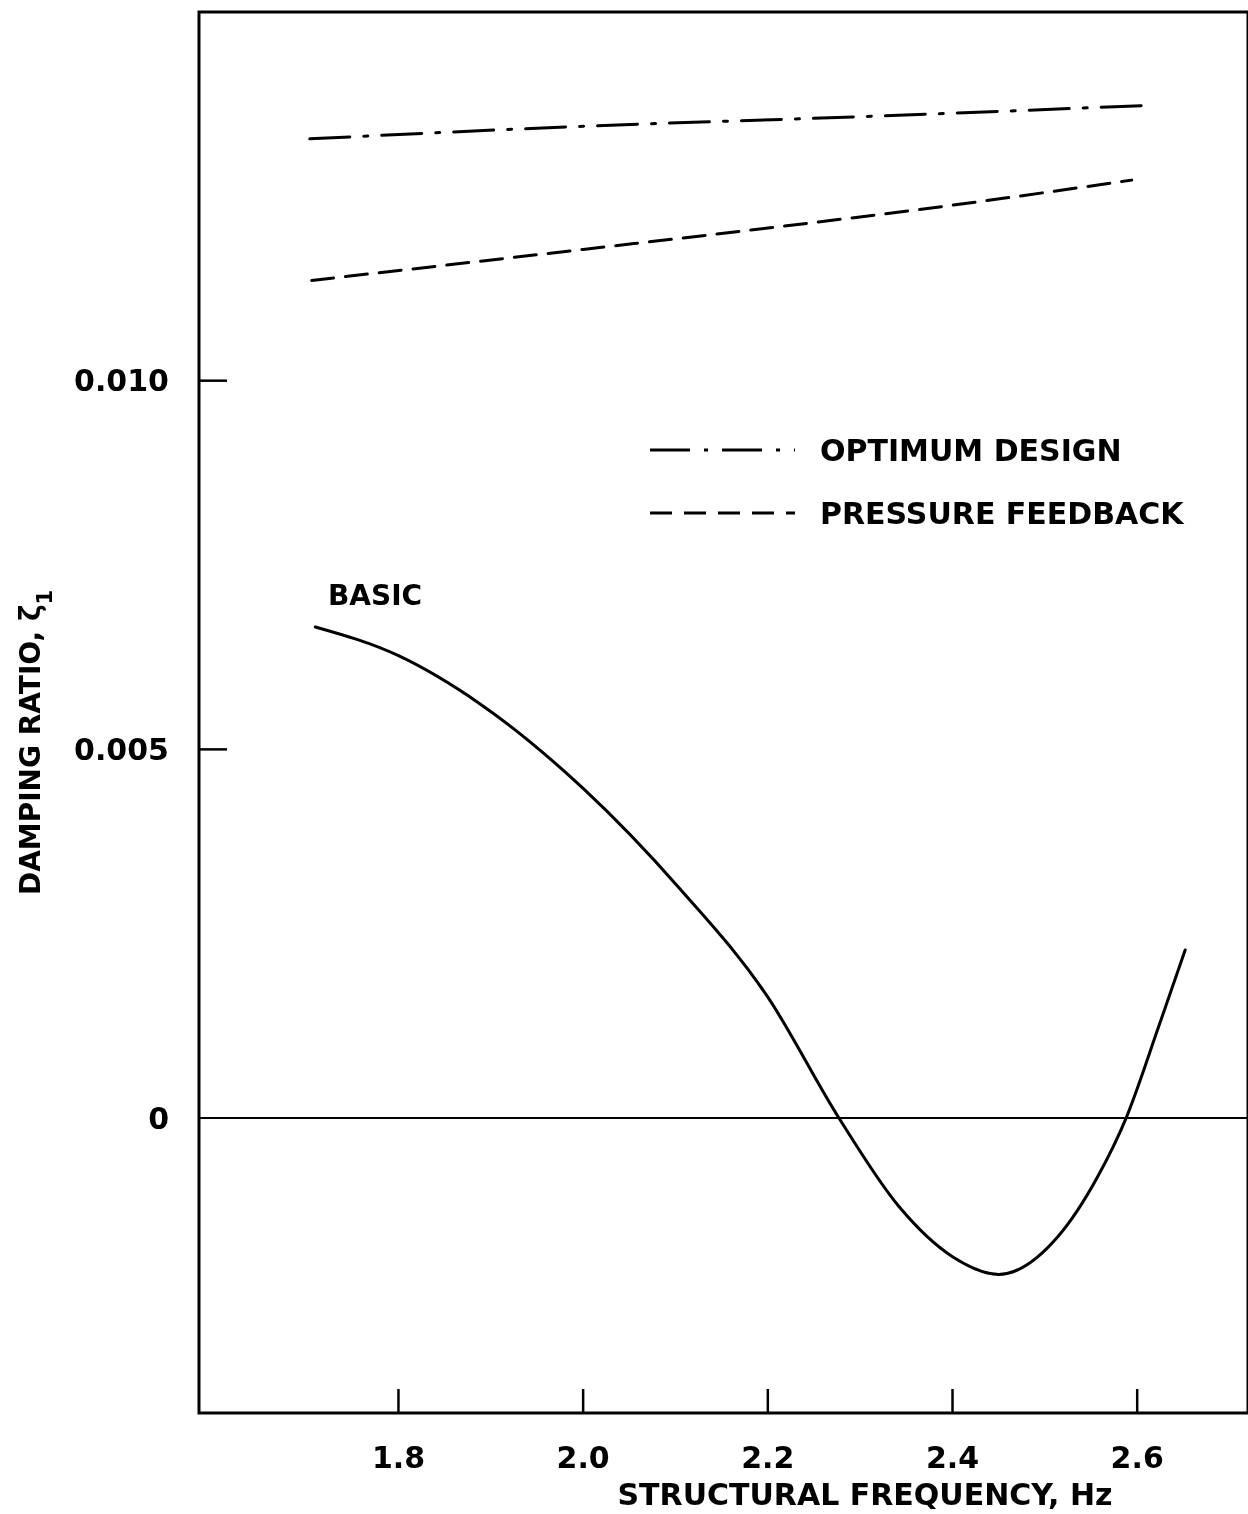 This screenshot has height=1514, width=1248. I want to click on x-tick-label: 2.6, so click(1137, 1457).